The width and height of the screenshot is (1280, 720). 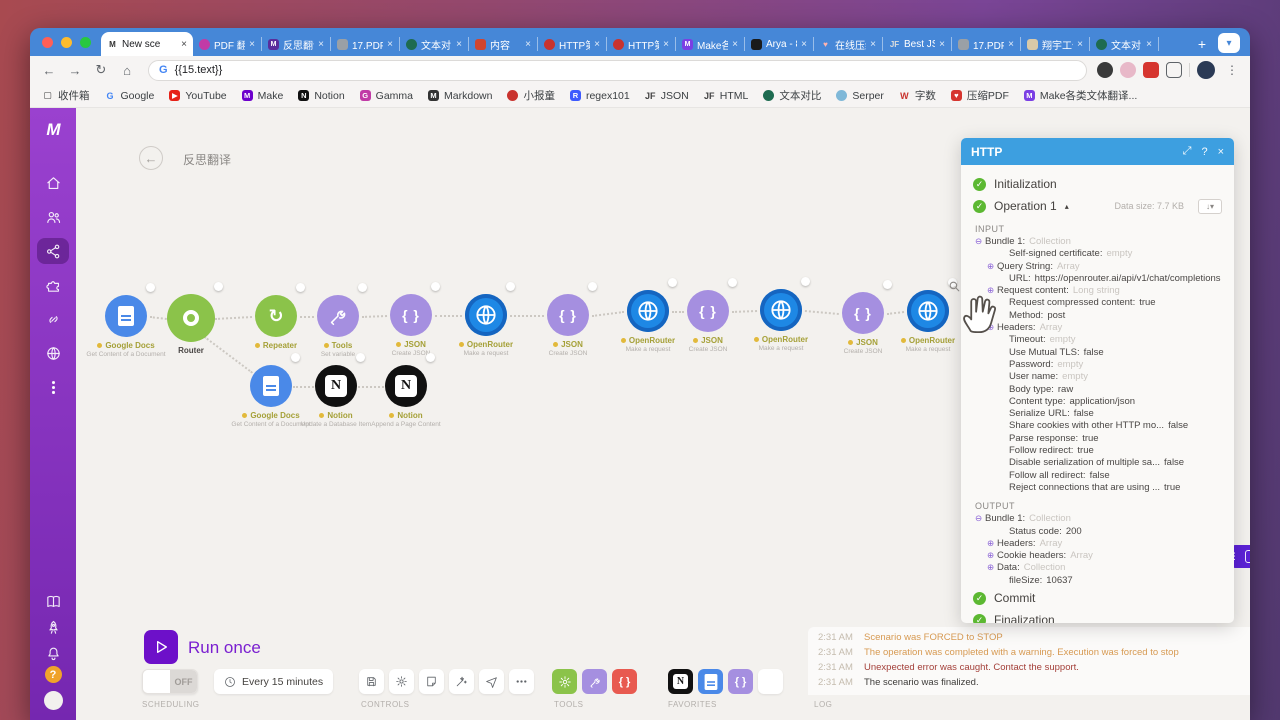 I want to click on back-button: ←, so click(x=49, y=70).